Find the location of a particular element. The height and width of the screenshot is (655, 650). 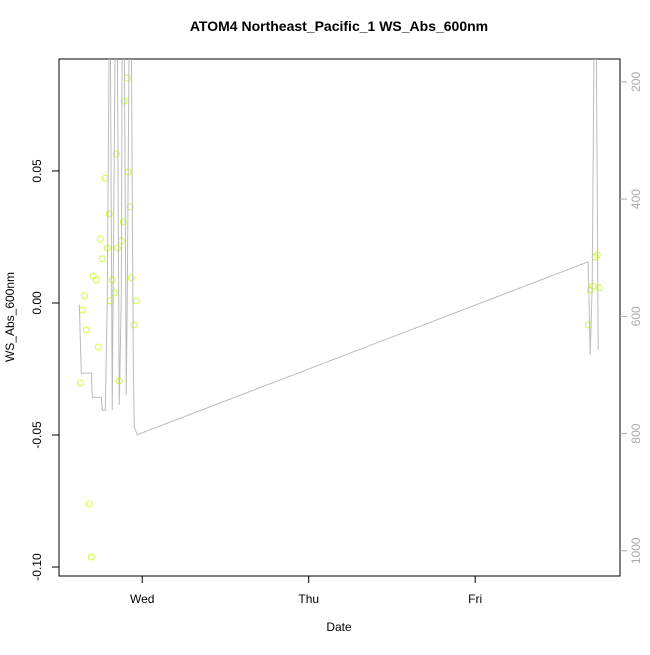

y-axis-label: WS_Abs_600nm is located at coordinates (10, 317).